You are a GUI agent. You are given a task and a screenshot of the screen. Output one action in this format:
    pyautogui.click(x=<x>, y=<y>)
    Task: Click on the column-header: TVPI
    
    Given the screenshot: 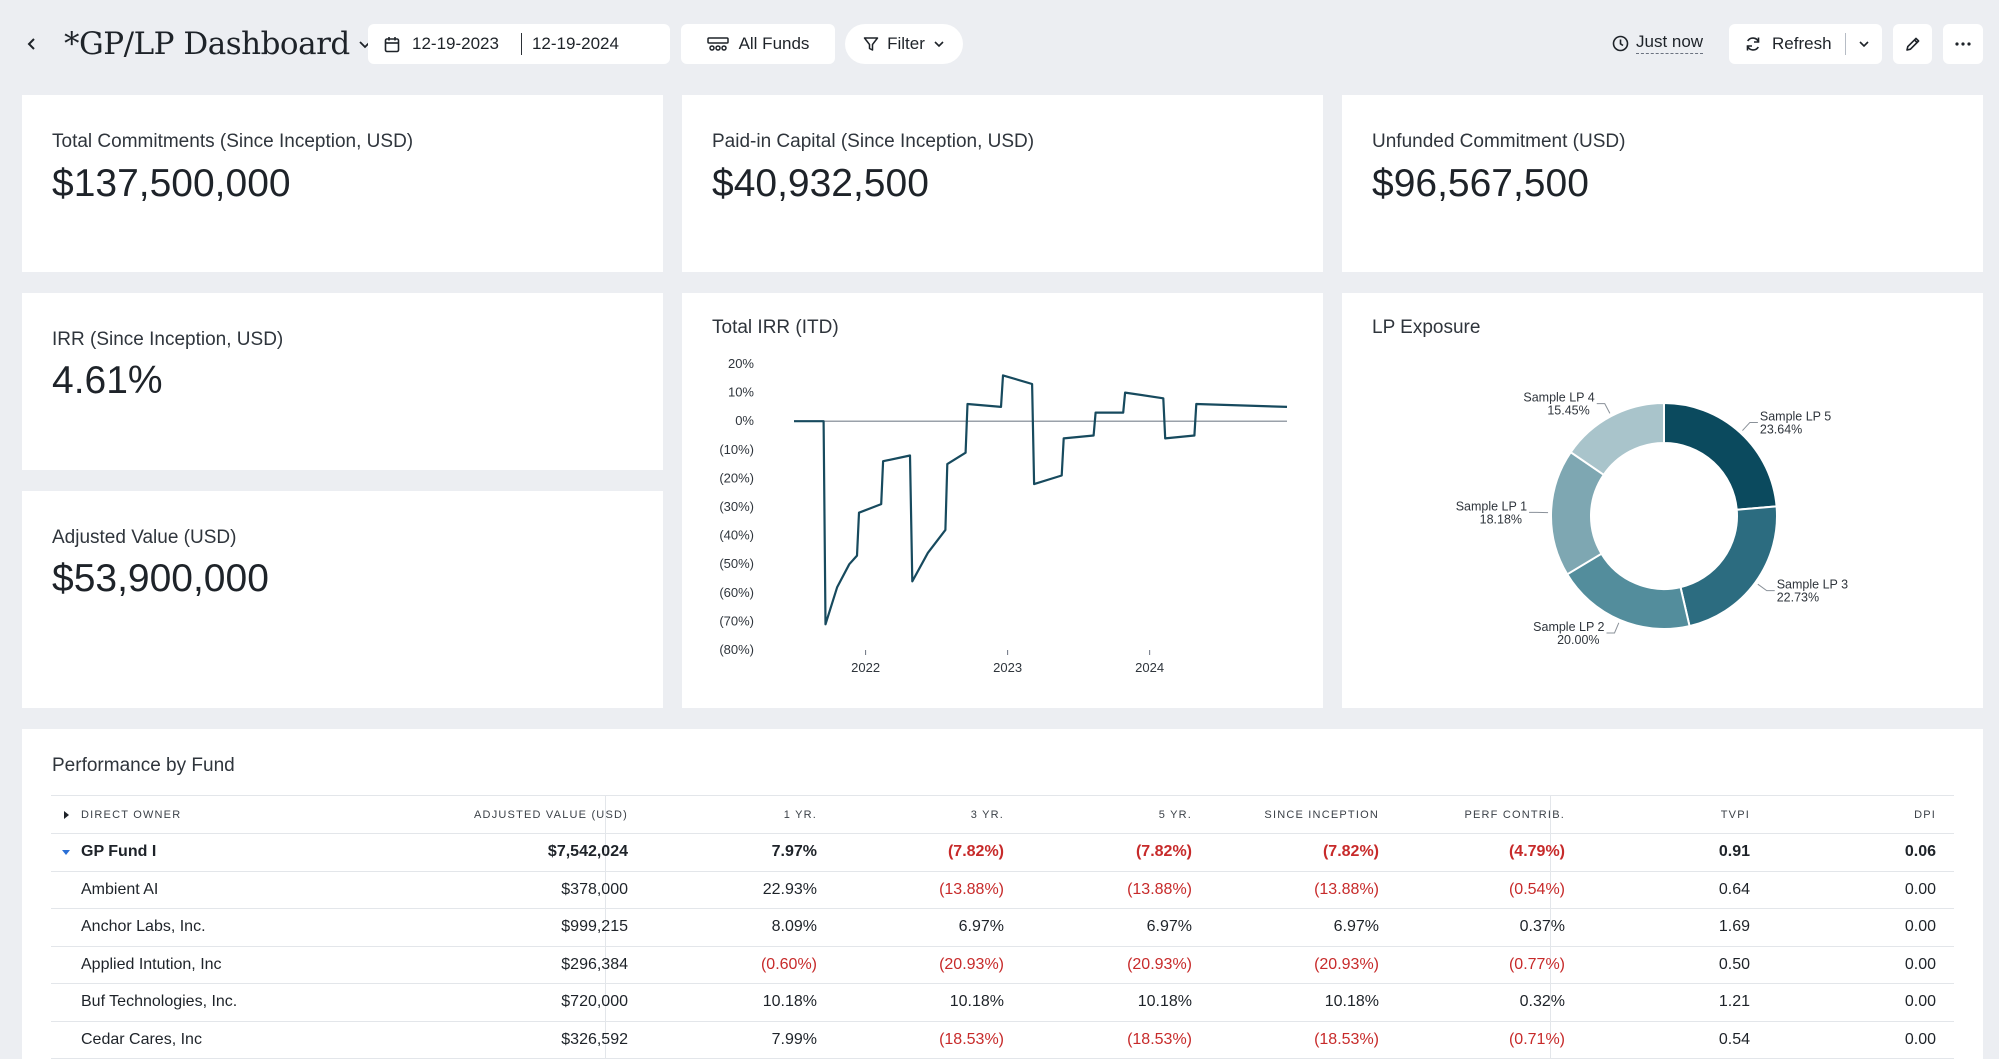 What is the action you would take?
    pyautogui.click(x=1735, y=814)
    